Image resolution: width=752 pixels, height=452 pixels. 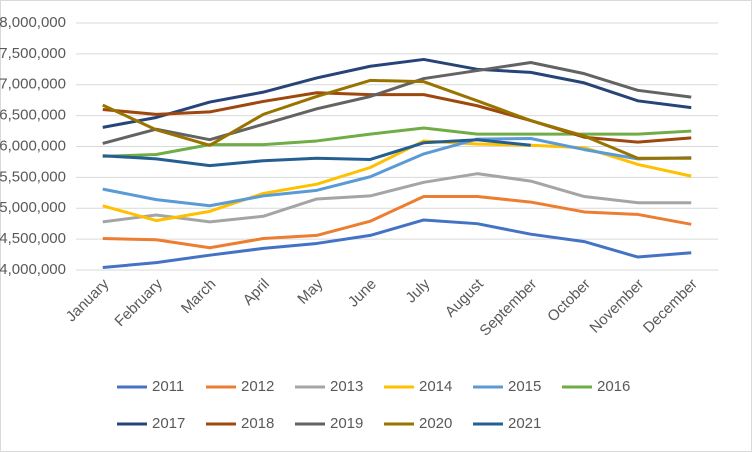 What do you see at coordinates (435, 423) in the screenshot?
I see `legend-label: 2020` at bounding box center [435, 423].